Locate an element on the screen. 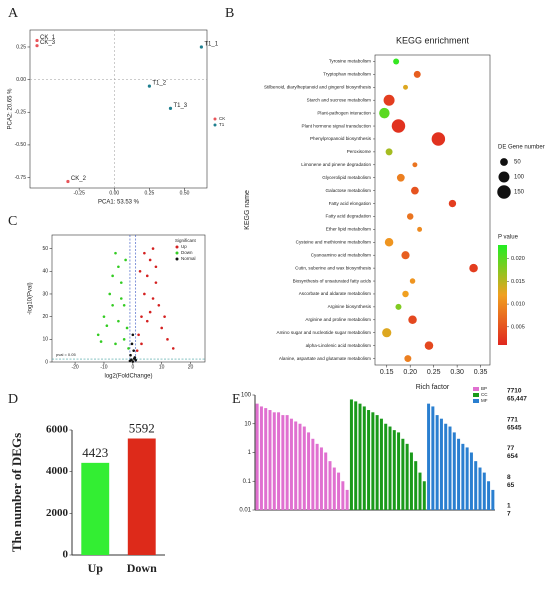  y2-tick-label: 654 is located at coordinates (512, 456).